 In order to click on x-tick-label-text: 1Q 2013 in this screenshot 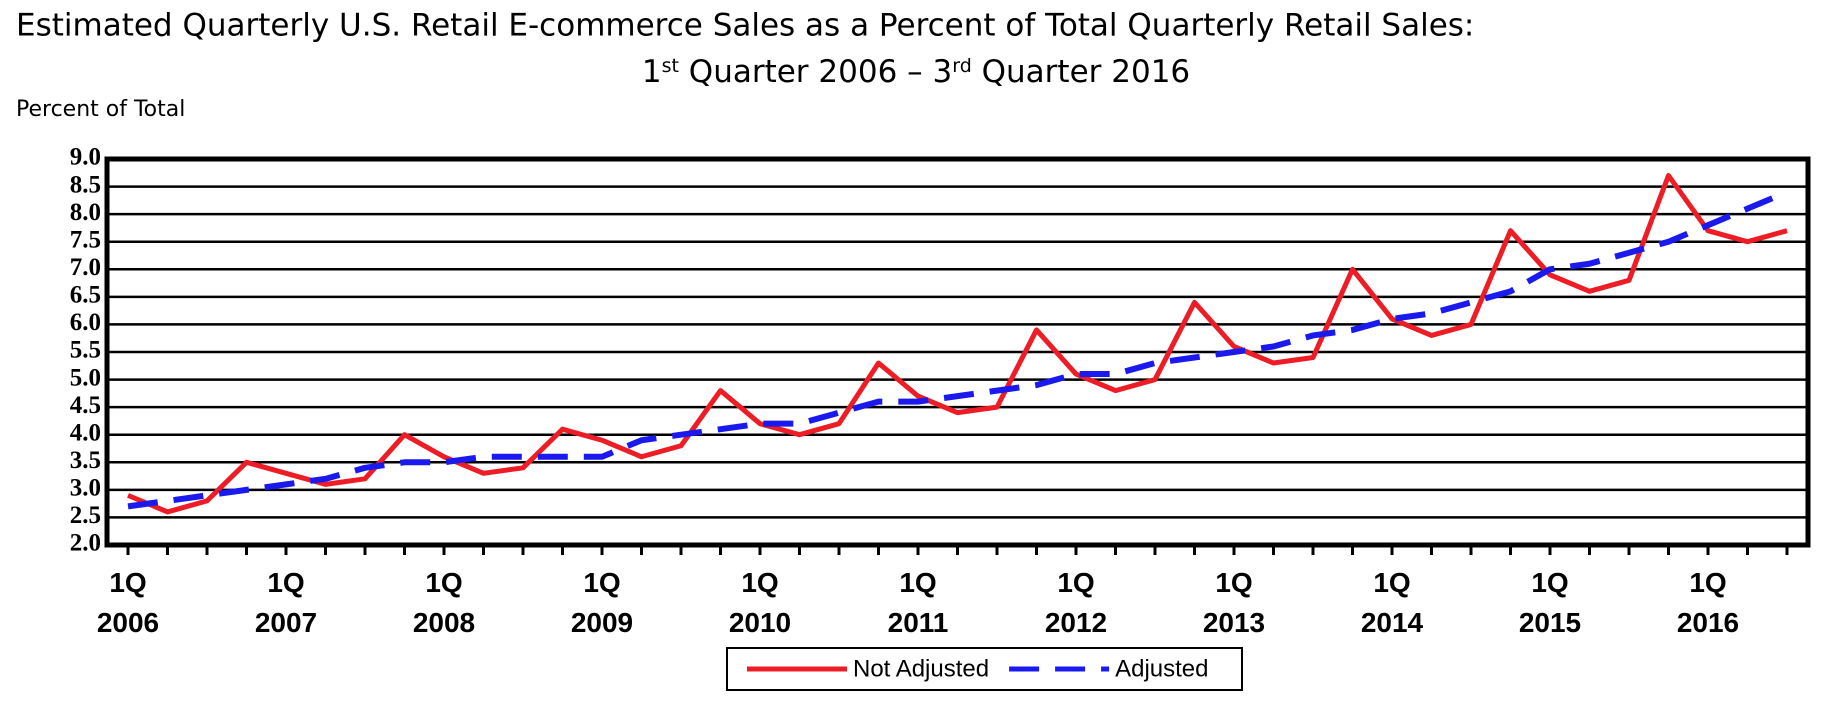, I will do `click(1234, 602)`.